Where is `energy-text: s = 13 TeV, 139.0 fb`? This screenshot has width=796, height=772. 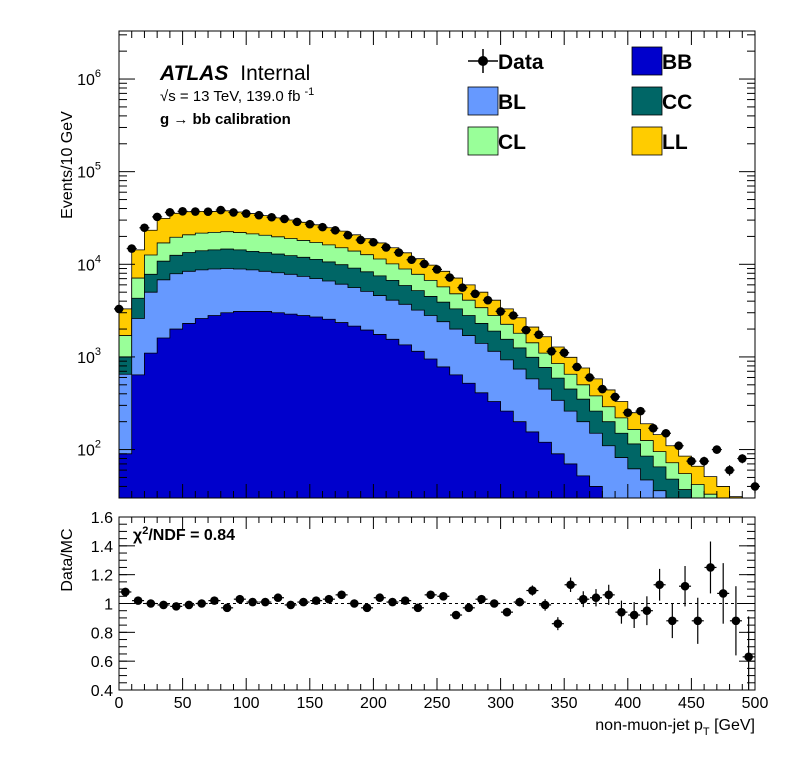
energy-text: s = 13 TeV, 139.0 fb is located at coordinates (234, 96).